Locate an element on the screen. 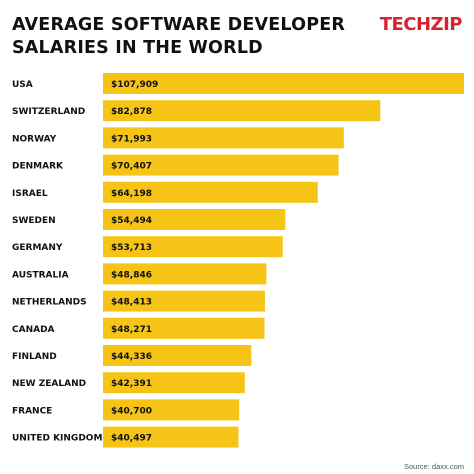 The width and height of the screenshot is (474, 474). value-label: $53,713 is located at coordinates (131, 248).